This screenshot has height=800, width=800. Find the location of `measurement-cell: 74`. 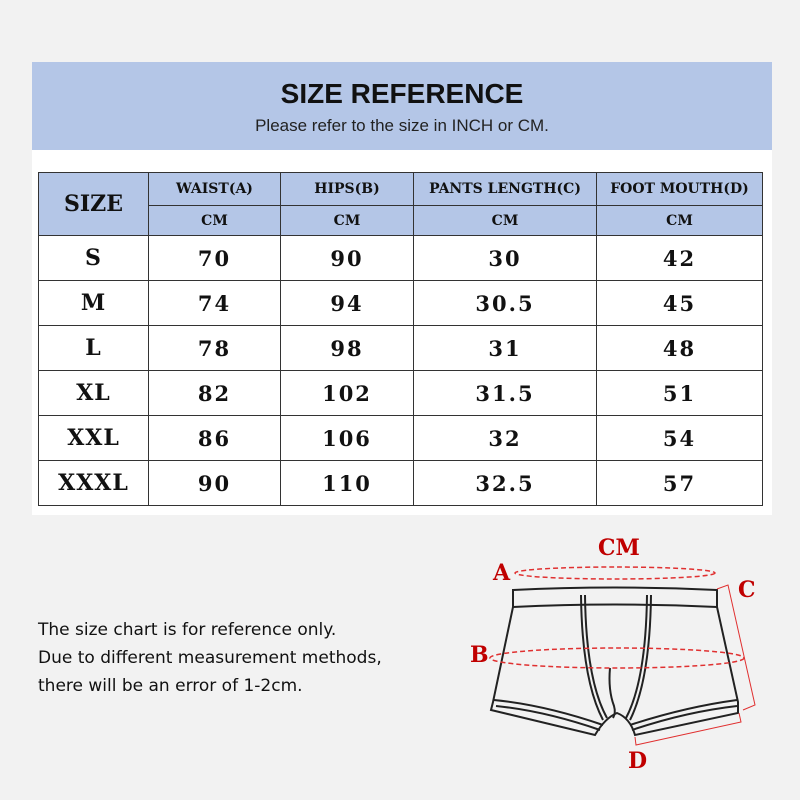

measurement-cell: 74 is located at coordinates (214, 303).